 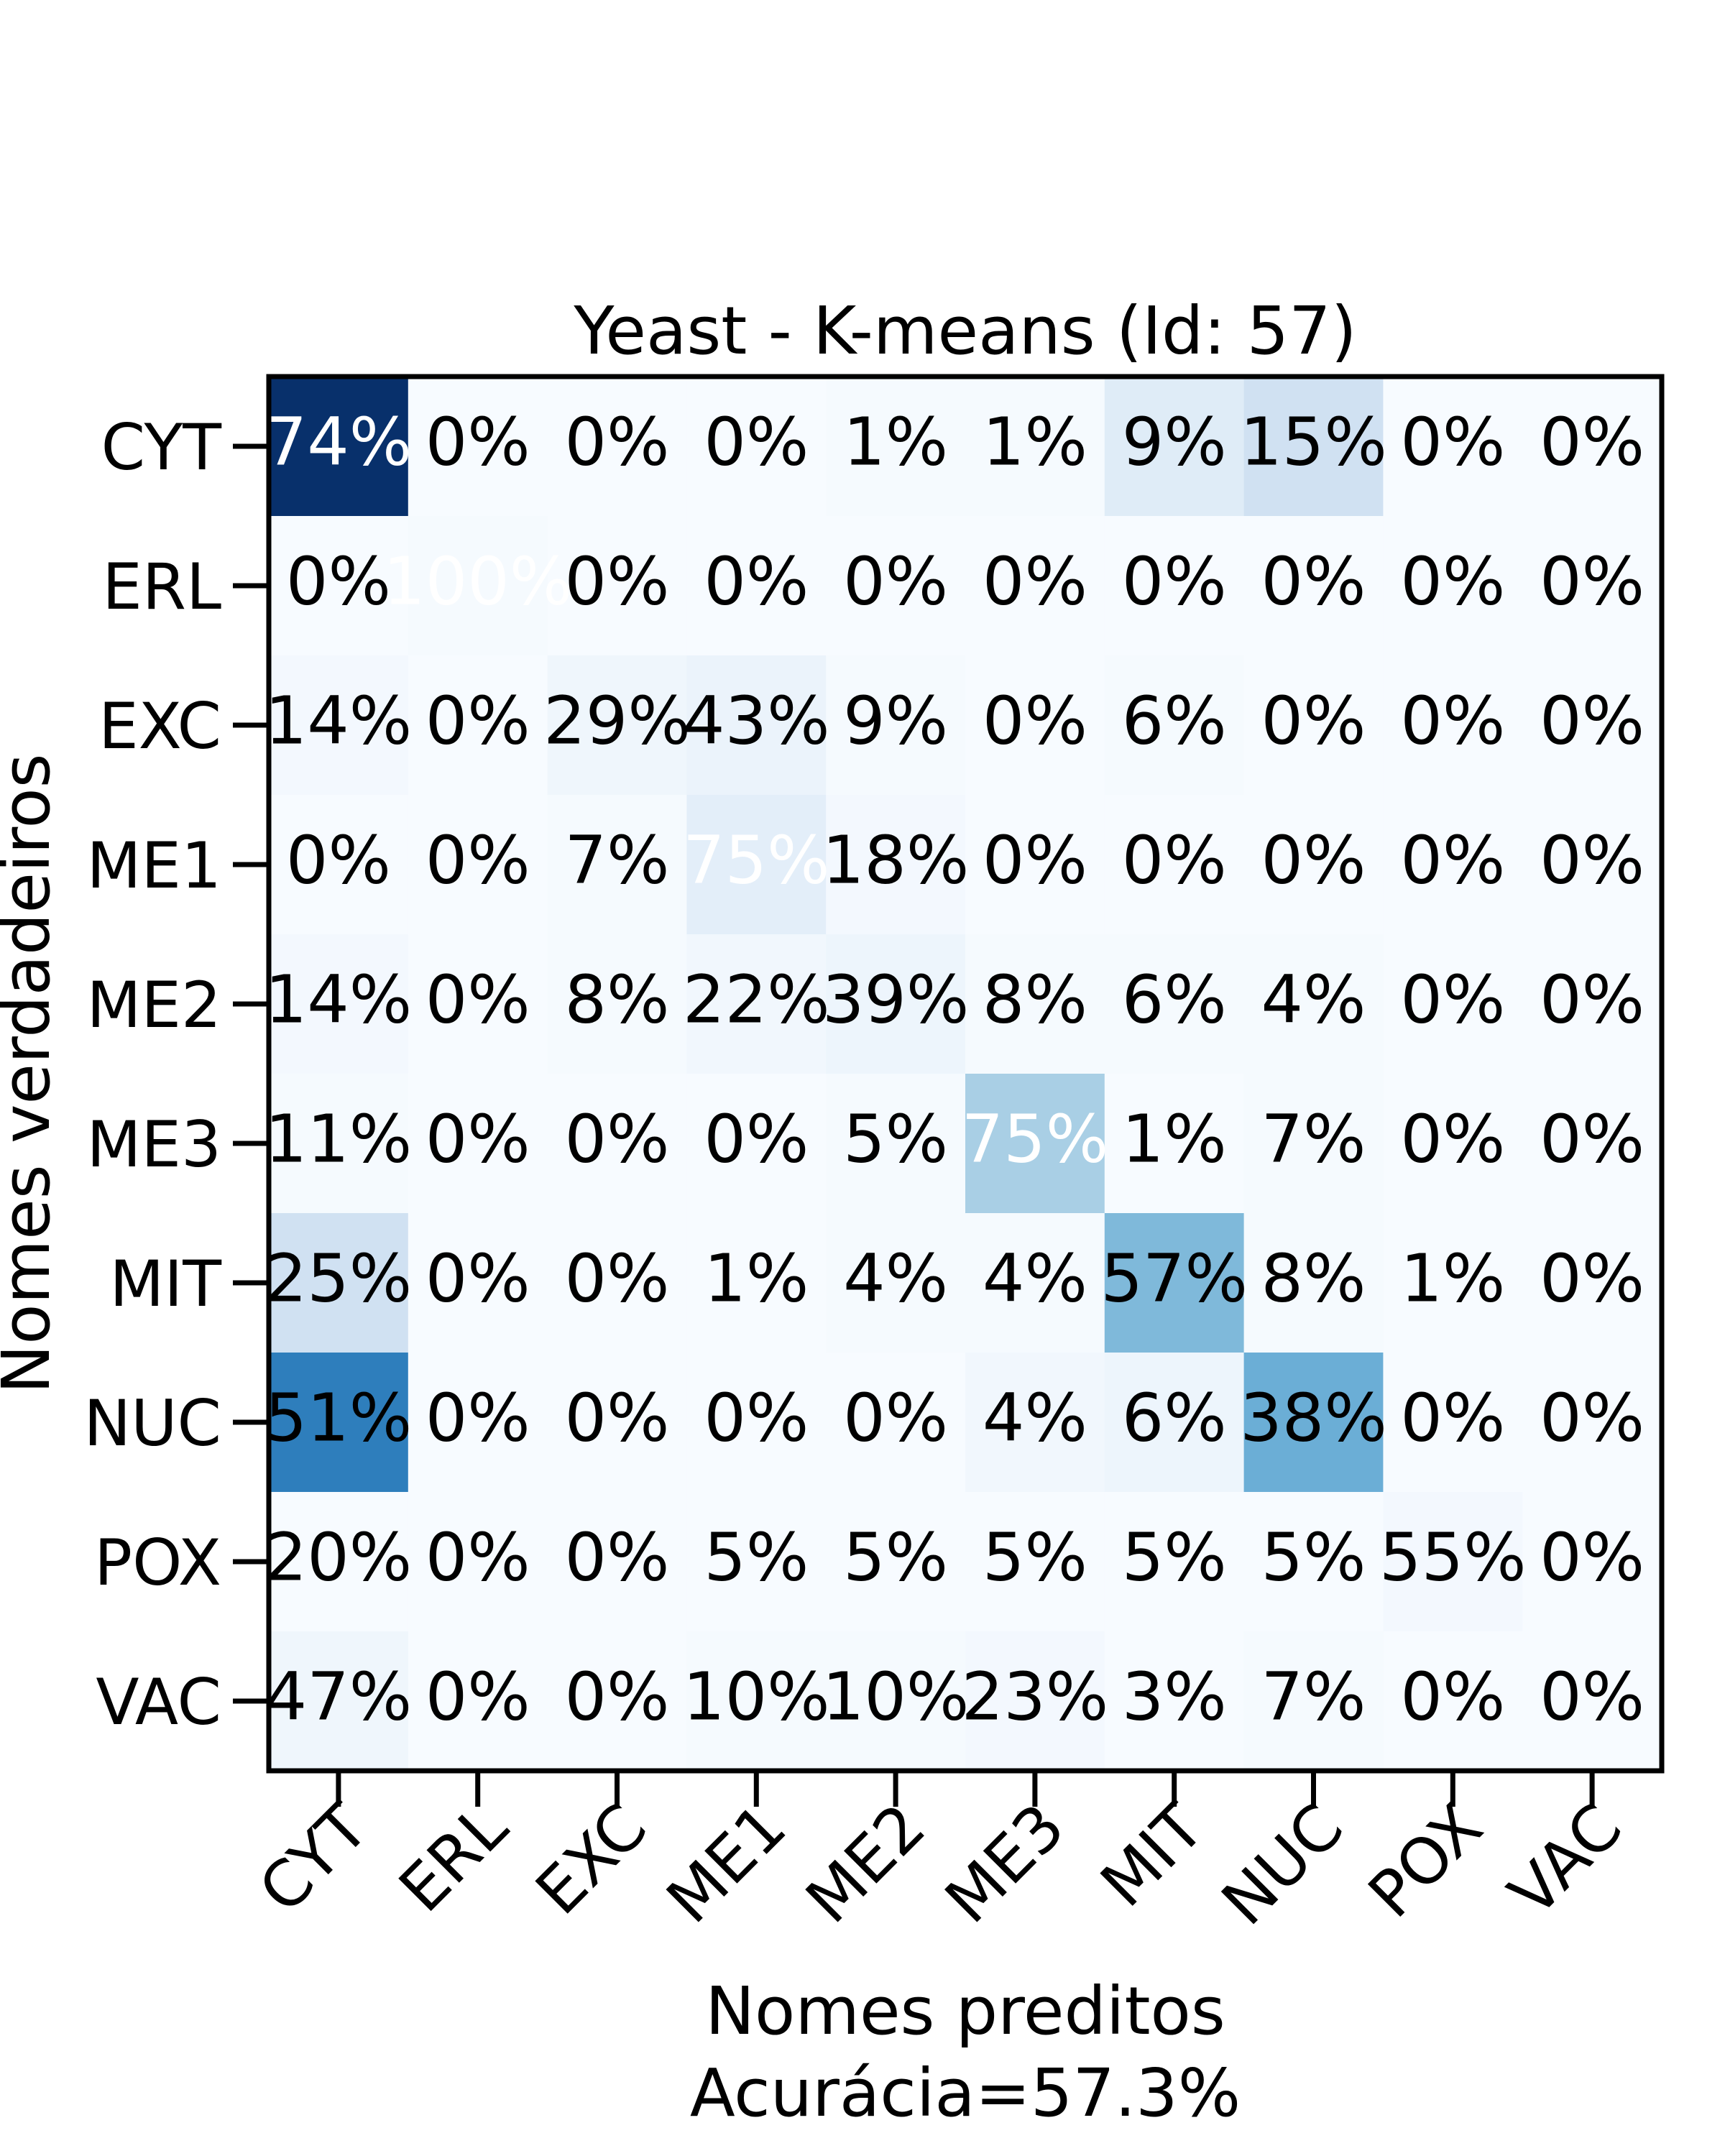 What do you see at coordinates (1035, 1000) in the screenshot?
I see `heatmap-cell-label: 8%` at bounding box center [1035, 1000].